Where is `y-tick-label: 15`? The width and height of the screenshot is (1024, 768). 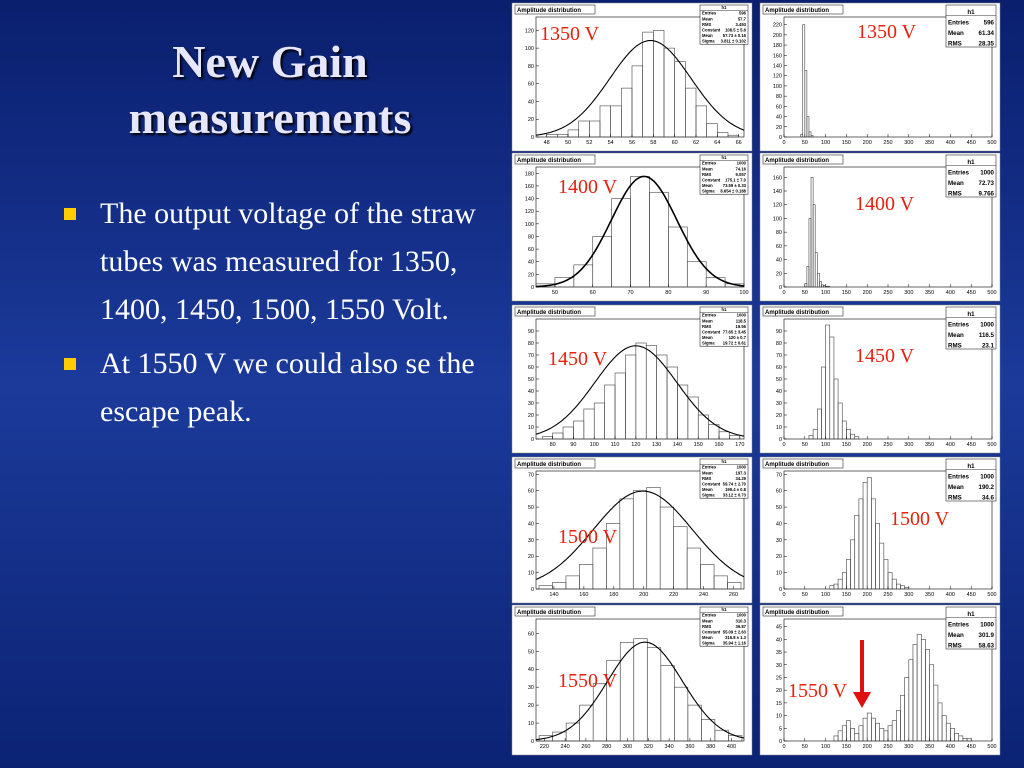 y-tick-label: 15 is located at coordinates (779, 704).